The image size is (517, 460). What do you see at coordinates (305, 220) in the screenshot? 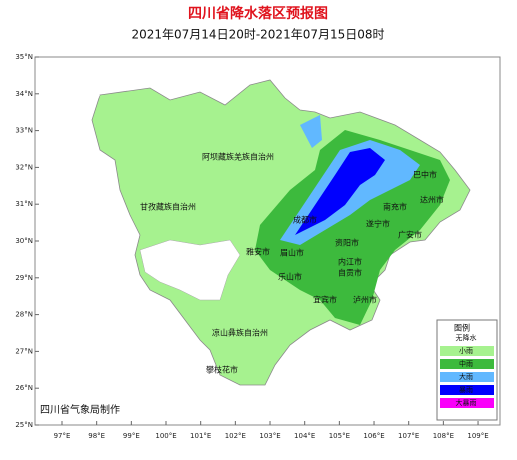
I see `region-label: 成都市` at bounding box center [305, 220].